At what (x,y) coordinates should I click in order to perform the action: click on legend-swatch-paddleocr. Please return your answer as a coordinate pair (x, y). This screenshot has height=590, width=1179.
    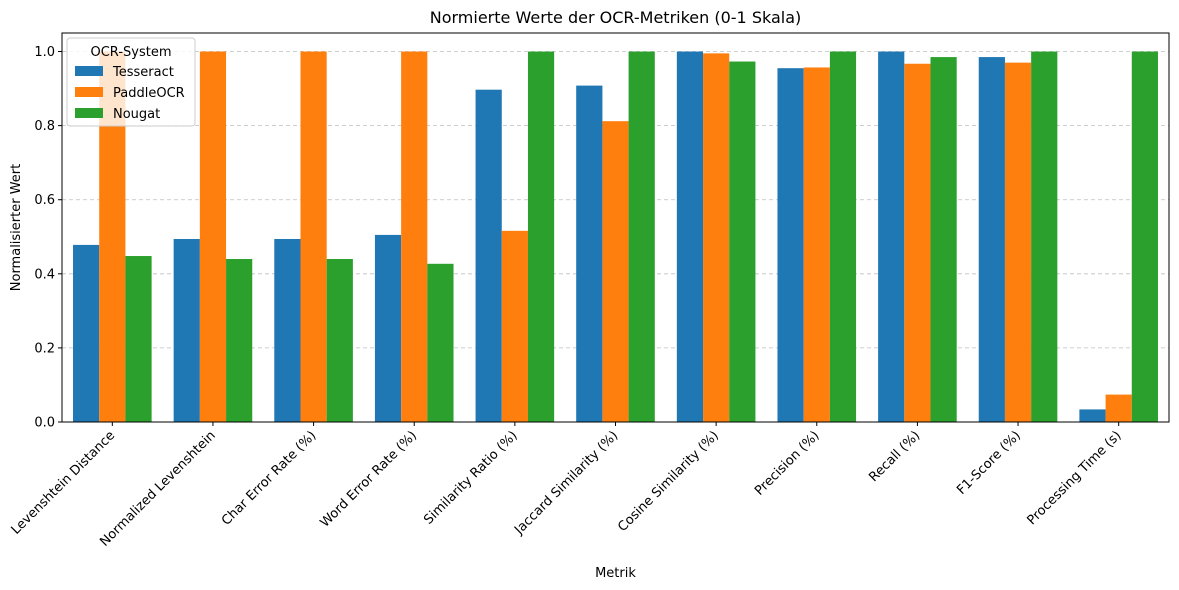
    Looking at the image, I should click on (89, 92).